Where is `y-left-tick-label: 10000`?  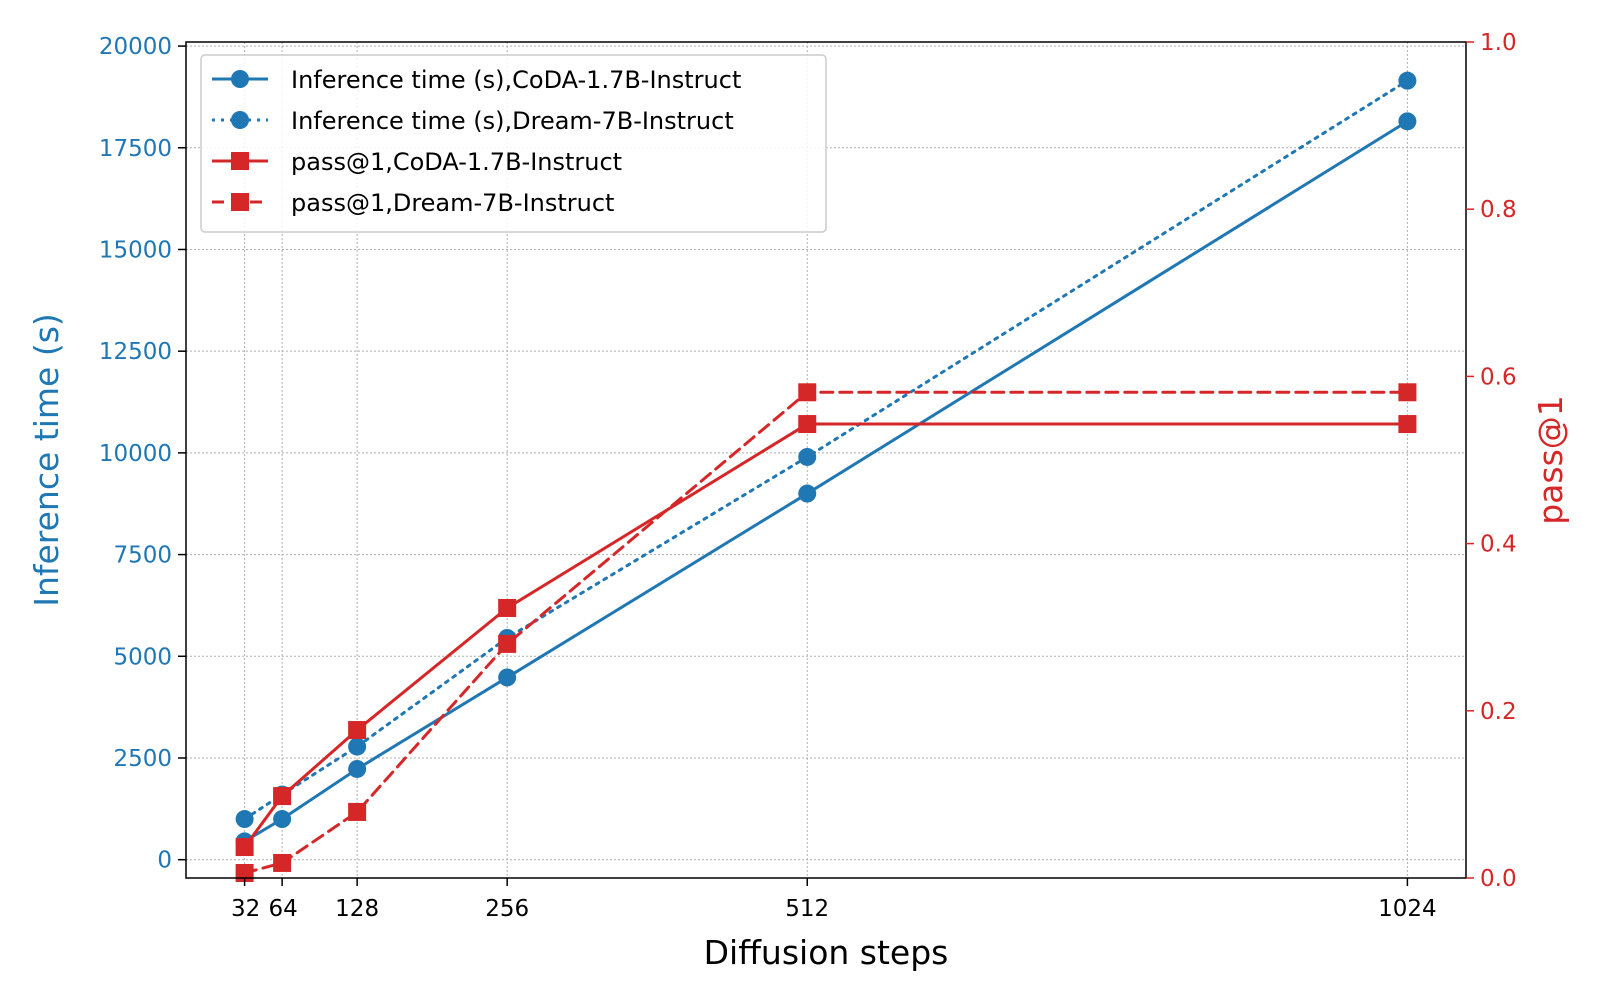
y-left-tick-label: 10000 is located at coordinates (135, 454).